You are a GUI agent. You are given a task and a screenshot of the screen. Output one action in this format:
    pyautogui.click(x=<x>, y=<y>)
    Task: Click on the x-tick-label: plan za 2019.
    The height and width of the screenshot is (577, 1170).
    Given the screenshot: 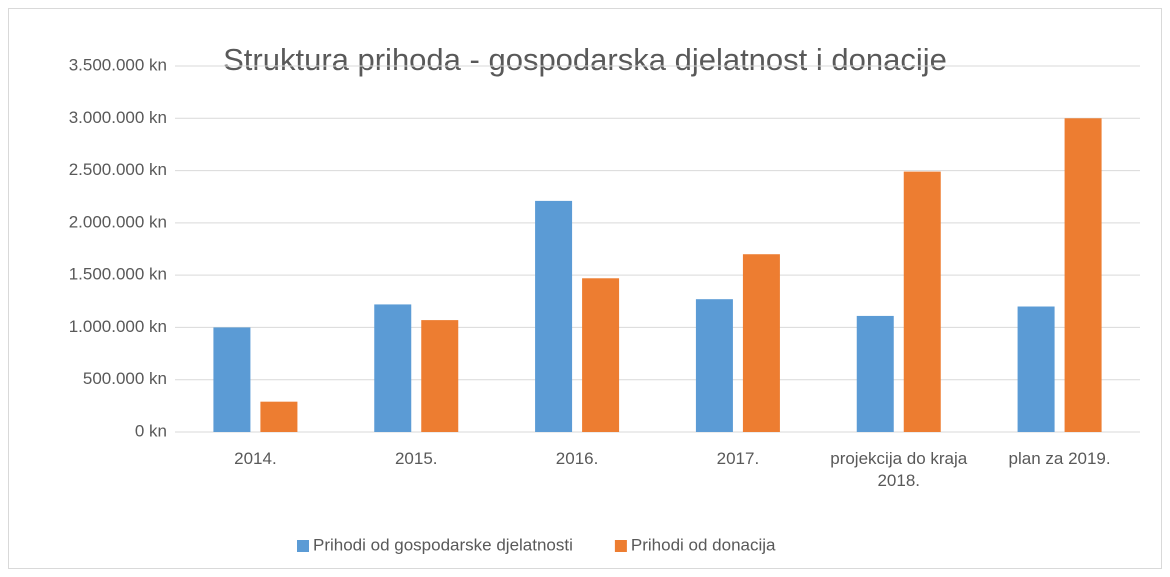 What is the action you would take?
    pyautogui.click(x=1059, y=458)
    